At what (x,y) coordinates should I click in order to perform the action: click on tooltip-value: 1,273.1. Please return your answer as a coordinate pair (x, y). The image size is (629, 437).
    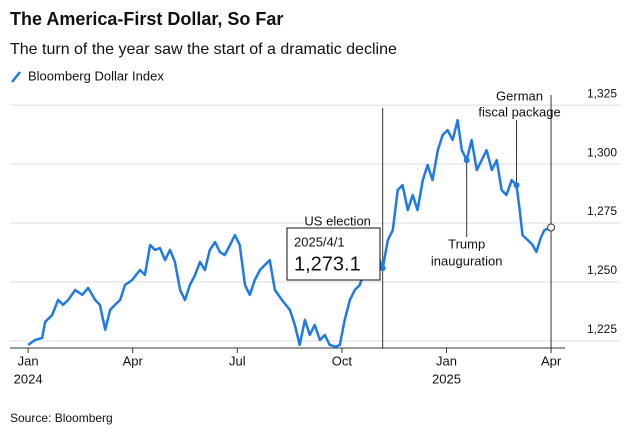
    Looking at the image, I should click on (327, 264).